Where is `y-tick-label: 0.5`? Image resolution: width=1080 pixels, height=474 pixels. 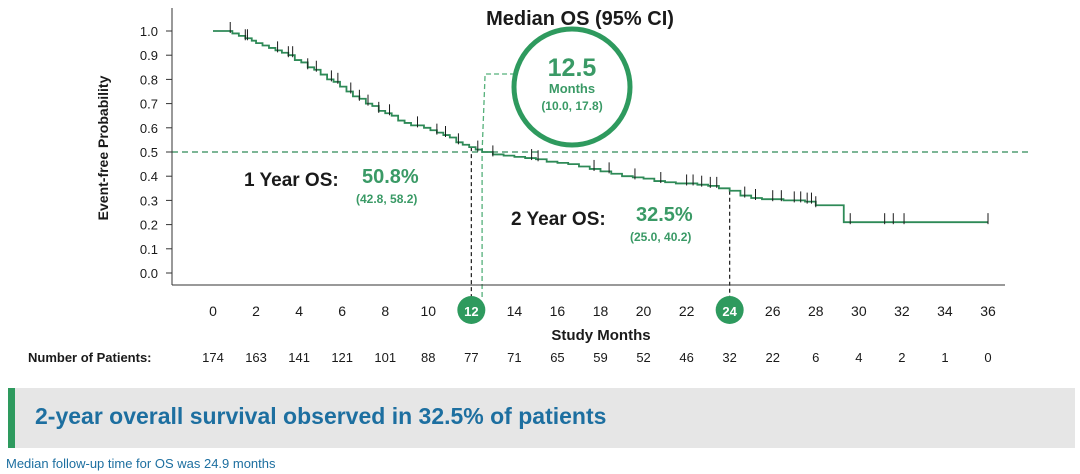 y-tick-label: 0.5 is located at coordinates (149, 152).